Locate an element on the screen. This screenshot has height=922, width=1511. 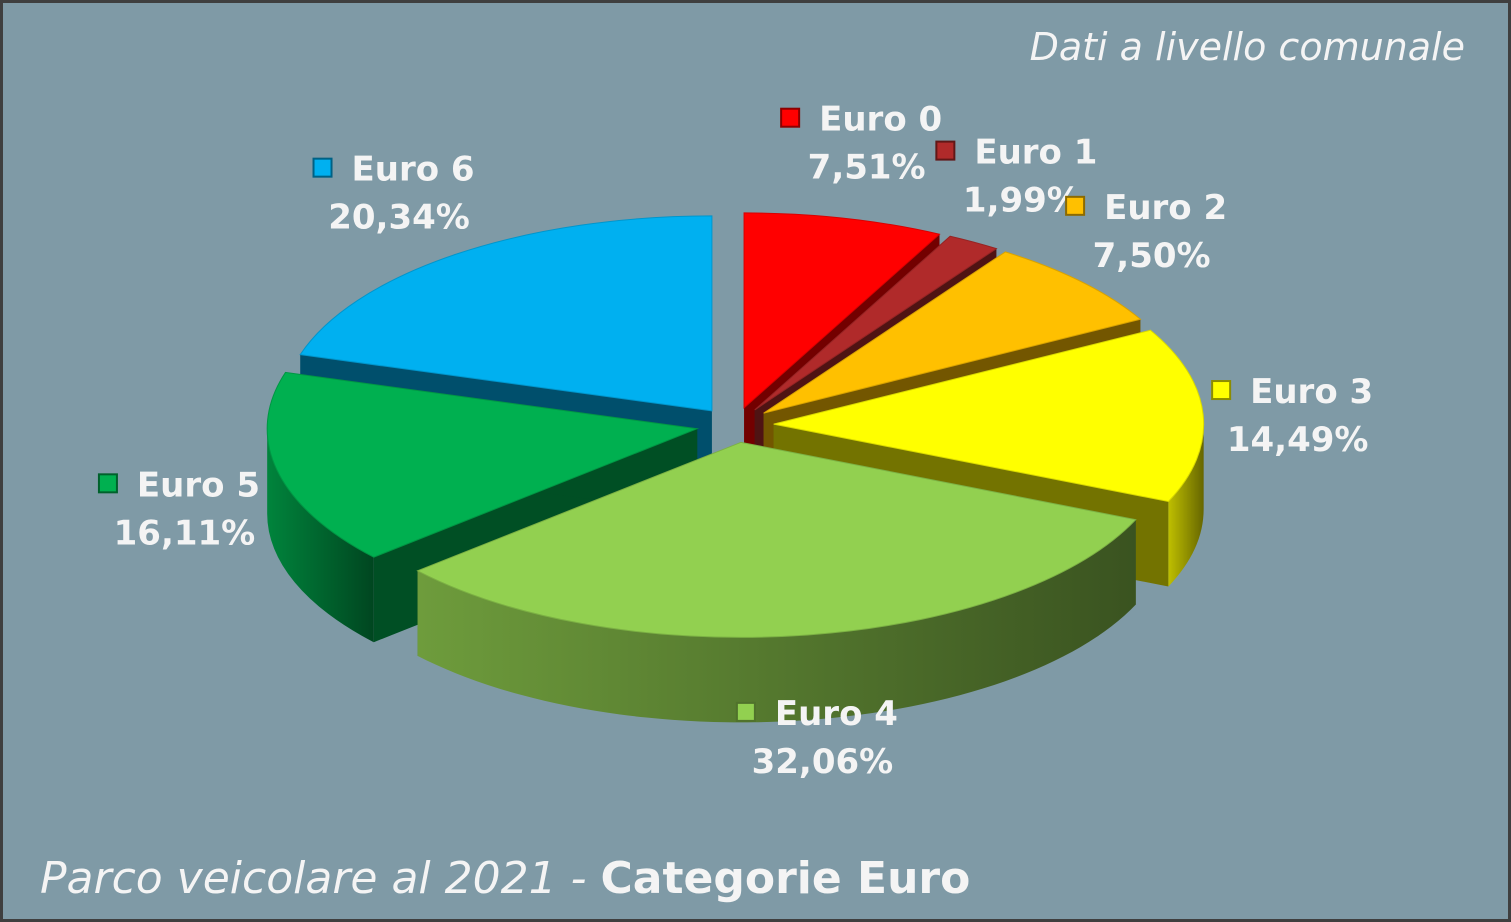
subtitle: Dati a livello comunale is located at coordinates (1247, 47).